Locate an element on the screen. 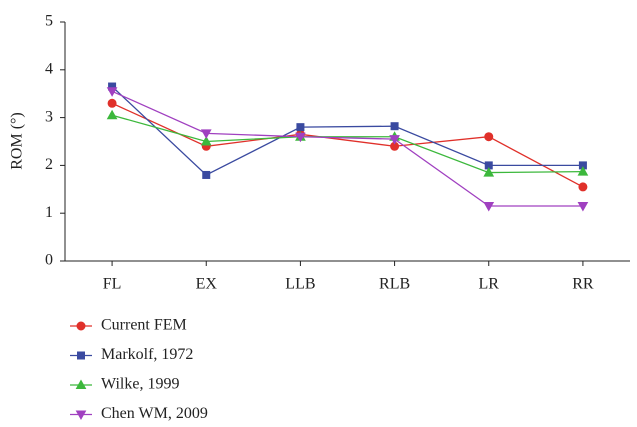 The height and width of the screenshot is (427, 637). y-tick-label: 3 is located at coordinates (49, 116).